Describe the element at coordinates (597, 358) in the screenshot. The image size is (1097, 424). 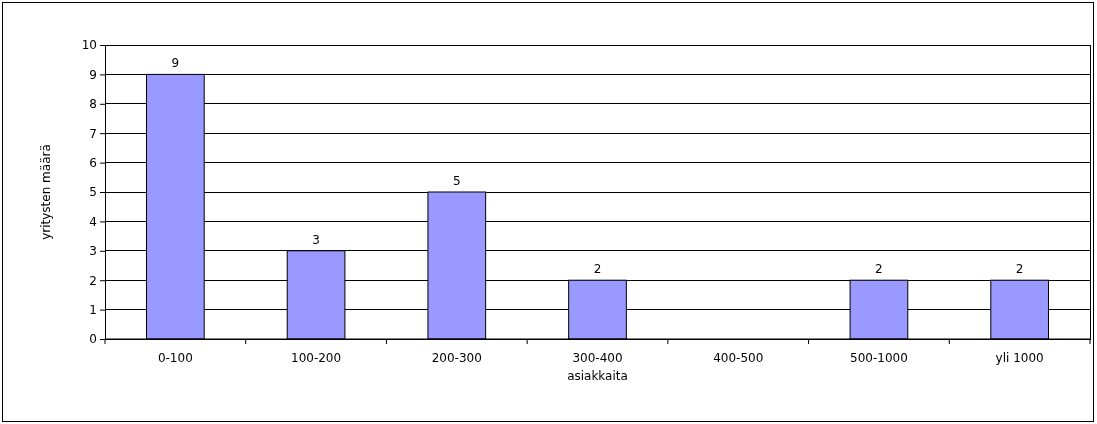
I see `x-tick-label: 300-400` at that location.